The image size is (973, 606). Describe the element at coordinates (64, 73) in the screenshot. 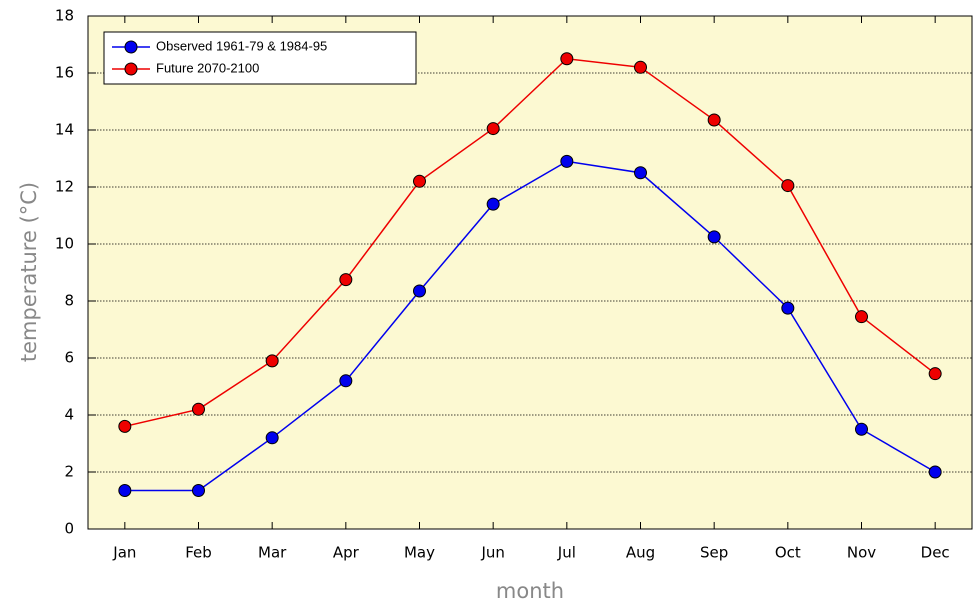

I see `y-tick-label: 16` at that location.